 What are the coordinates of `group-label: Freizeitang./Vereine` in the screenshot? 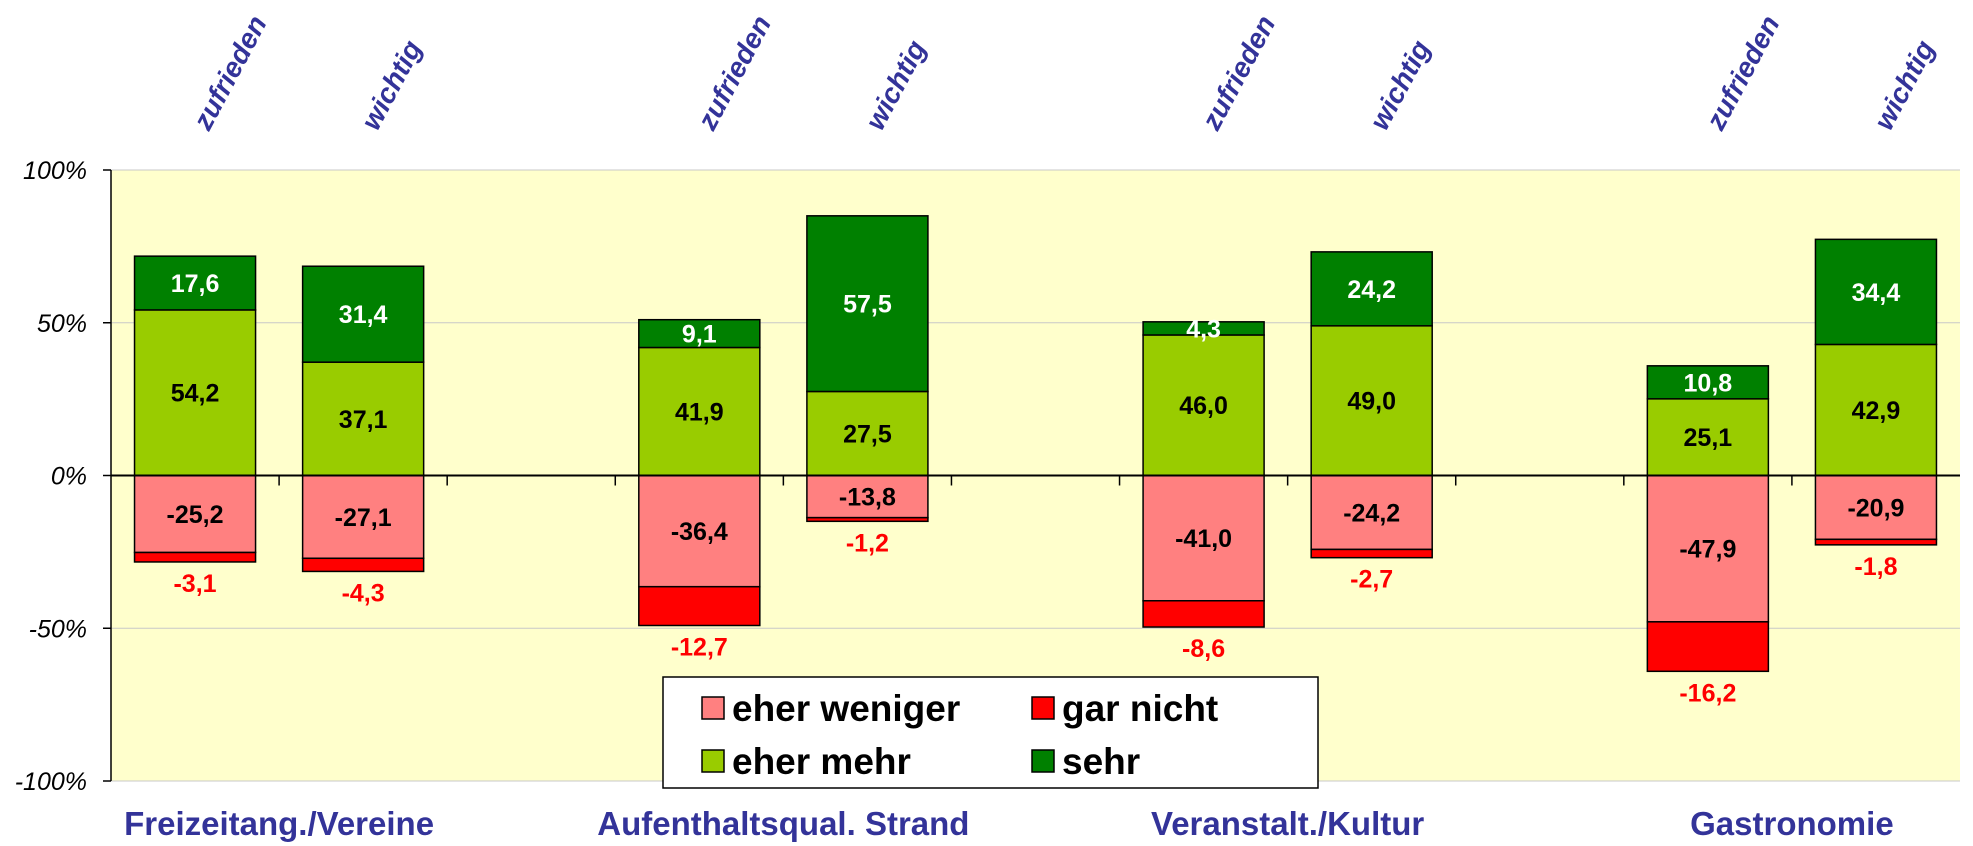 It's located at (279, 823).